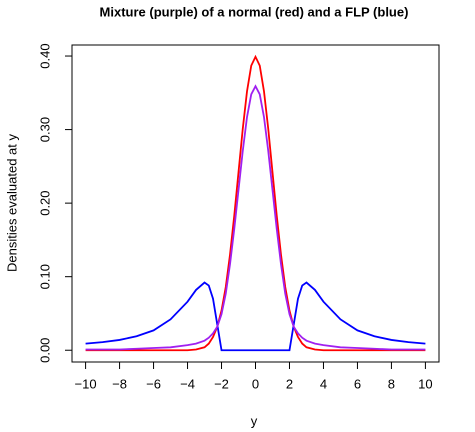 The width and height of the screenshot is (475, 432). I want to click on y-tick-label: 0.30, so click(44, 129).